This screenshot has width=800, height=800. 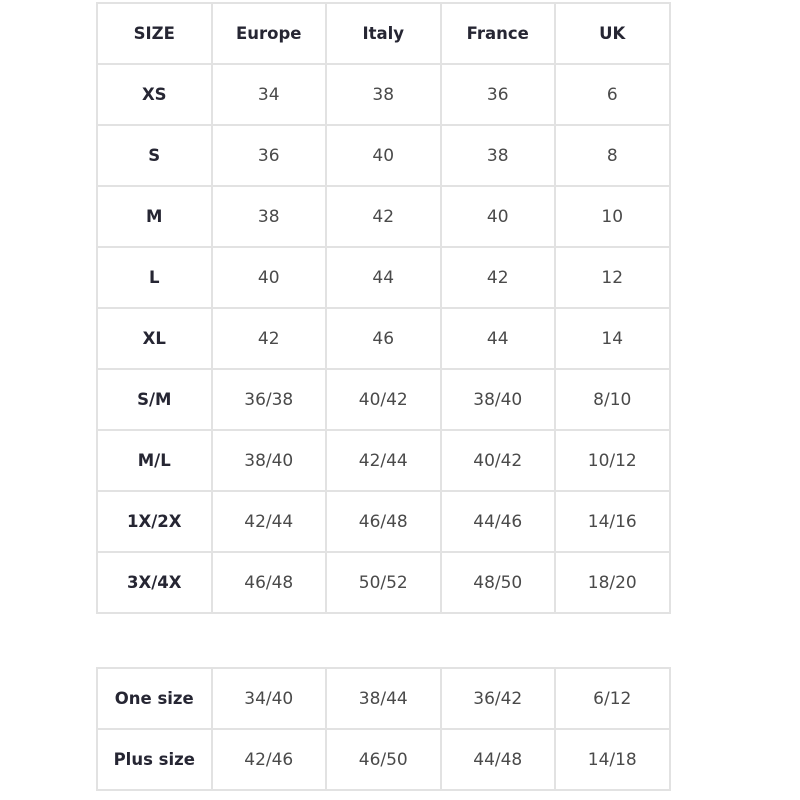 I want to click on size-value: 44/48, so click(x=497, y=759).